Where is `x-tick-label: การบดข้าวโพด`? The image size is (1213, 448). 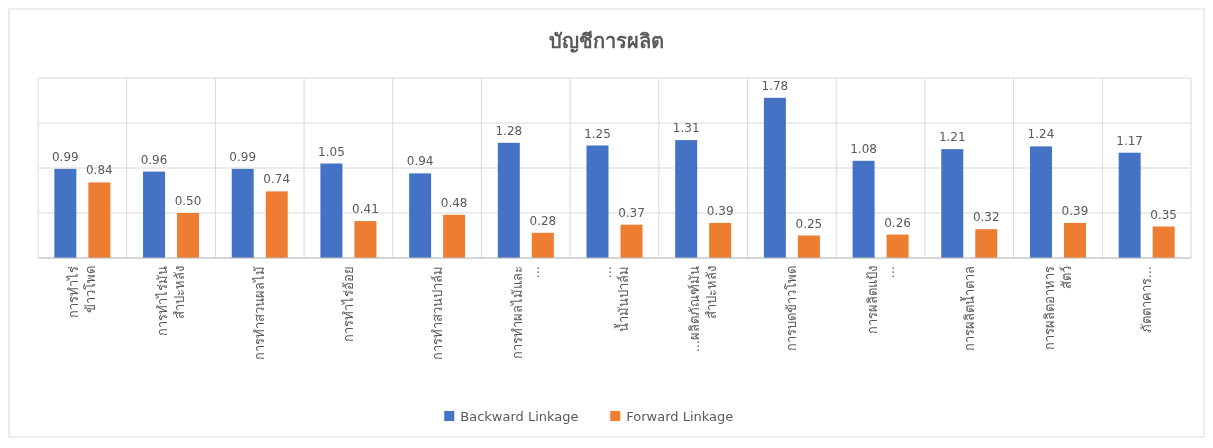
x-tick-label: การบดข้าวโพด is located at coordinates (792, 308).